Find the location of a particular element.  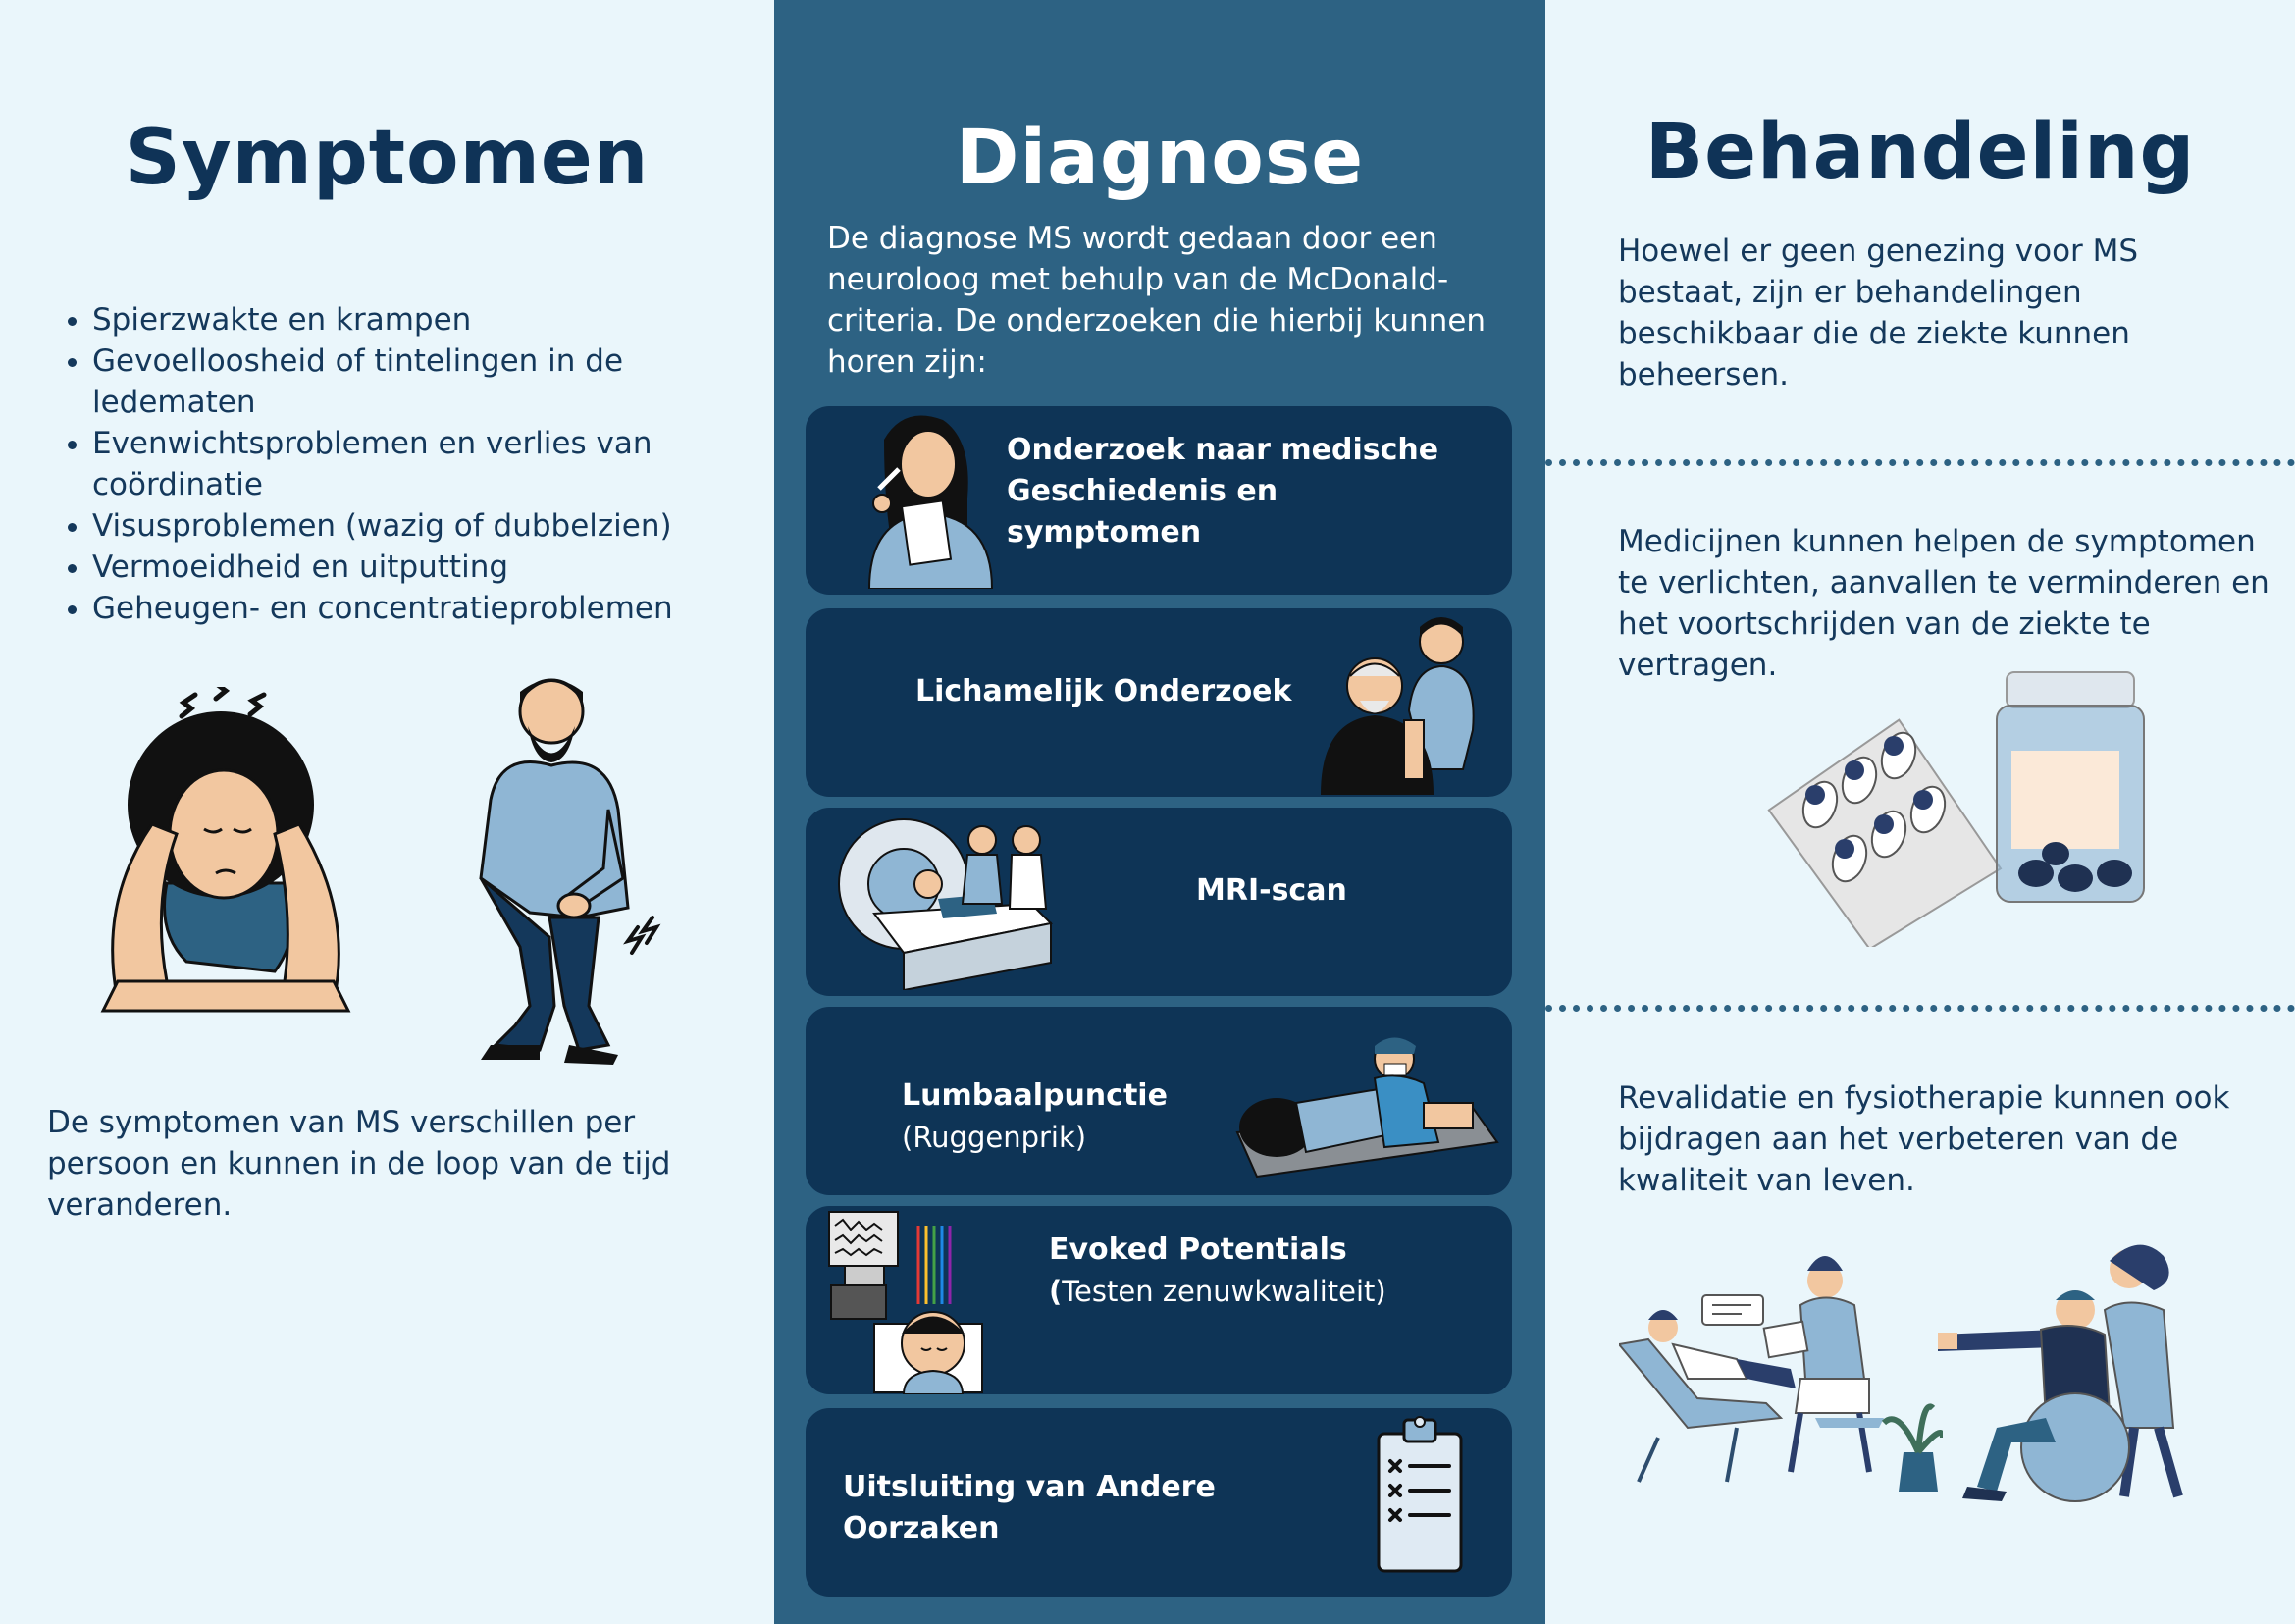

medication-pills-icon is located at coordinates (1956, 809).